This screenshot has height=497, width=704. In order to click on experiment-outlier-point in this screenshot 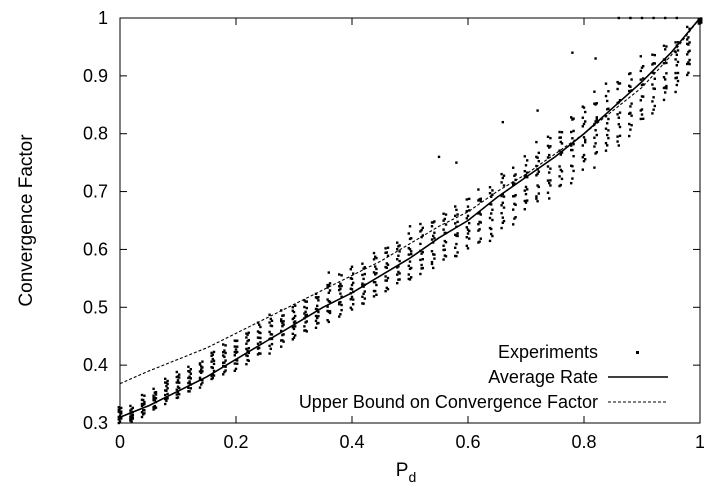, I will do `click(328, 272)`.